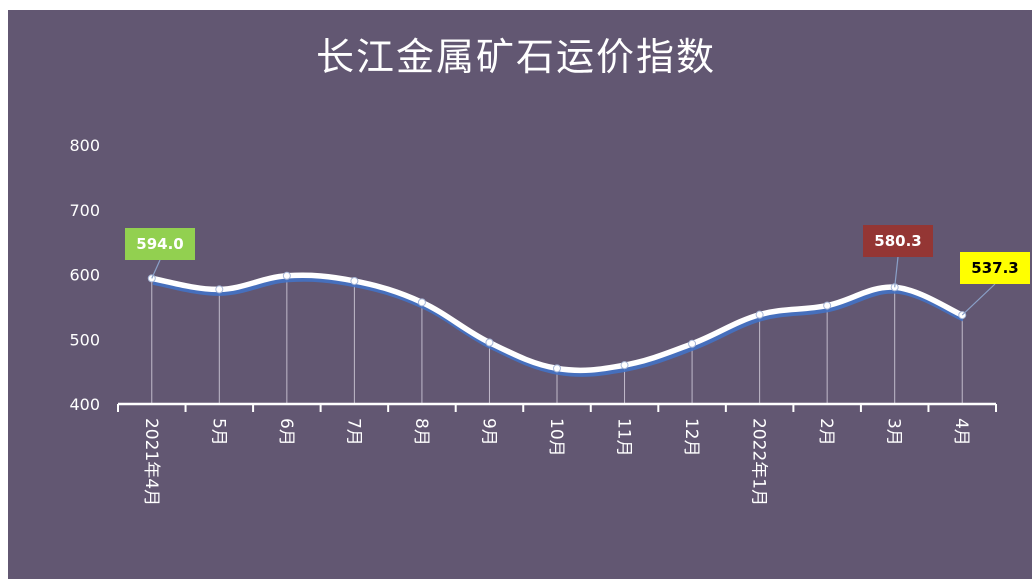 The image size is (1032, 579). Describe the element at coordinates (894, 432) in the screenshot. I see `x-tick-label: 3月` at that location.